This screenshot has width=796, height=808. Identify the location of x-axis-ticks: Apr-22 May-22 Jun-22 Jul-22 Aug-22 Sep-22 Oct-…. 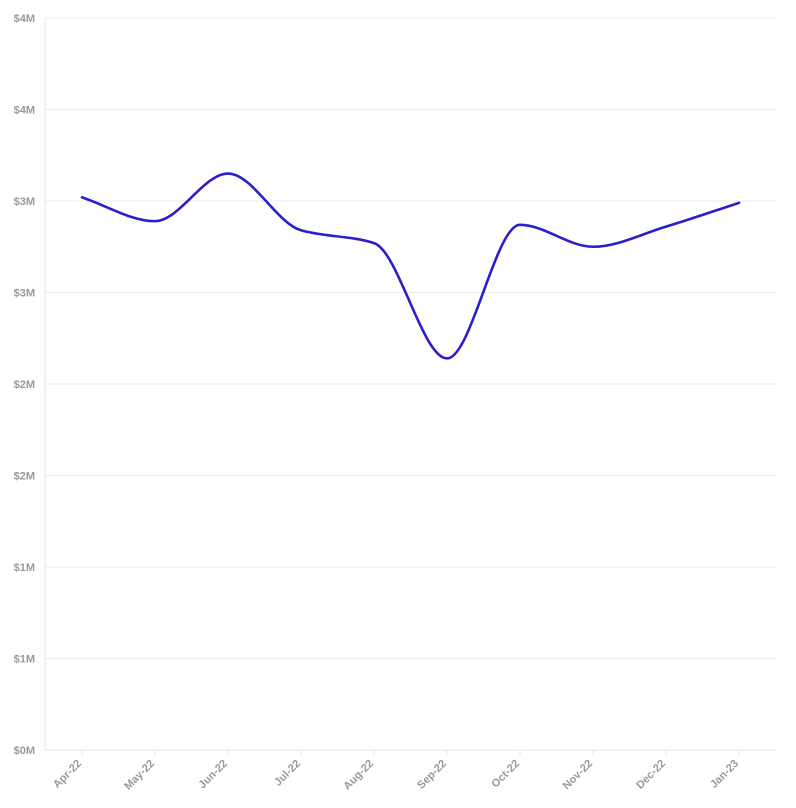
(396, 771).